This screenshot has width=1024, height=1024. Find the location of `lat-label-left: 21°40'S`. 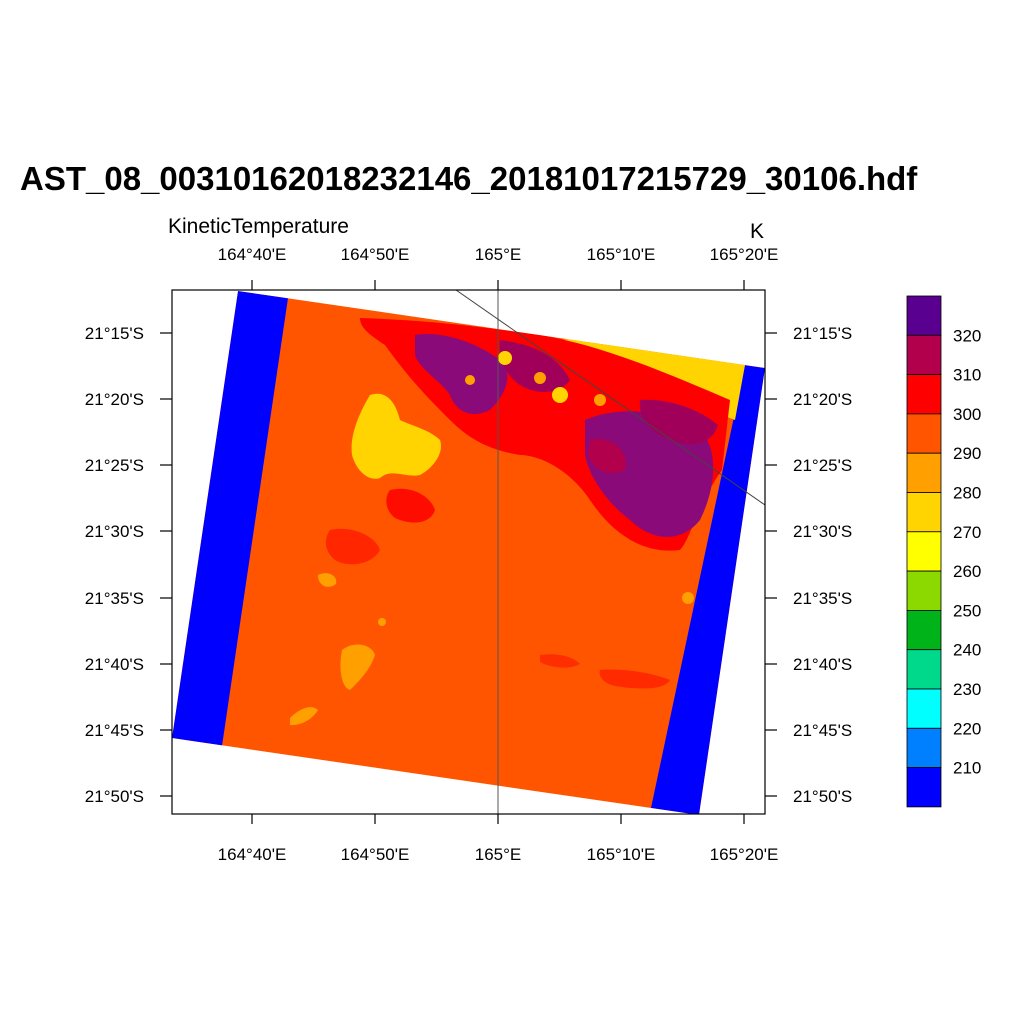

lat-label-left: 21°40'S is located at coordinates (114, 664).